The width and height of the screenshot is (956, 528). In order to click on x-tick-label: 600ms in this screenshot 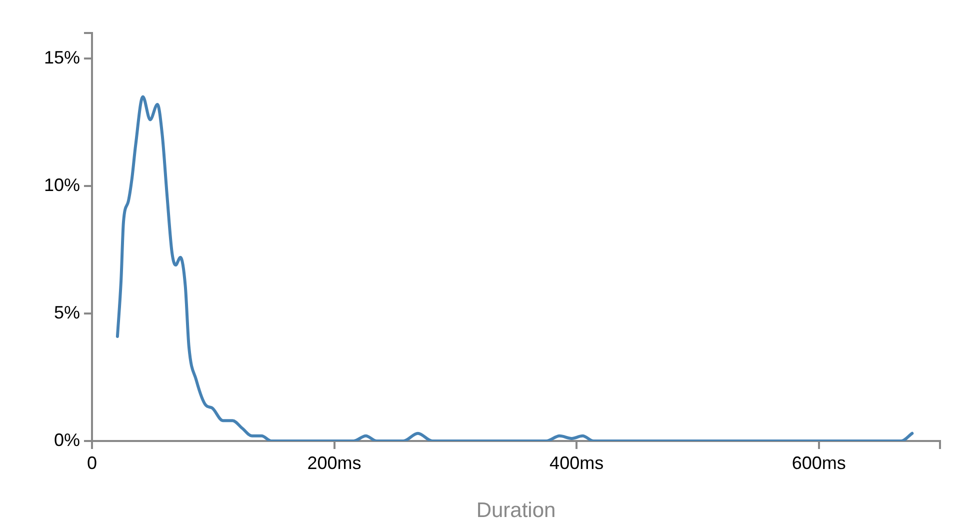, I will do `click(819, 462)`.